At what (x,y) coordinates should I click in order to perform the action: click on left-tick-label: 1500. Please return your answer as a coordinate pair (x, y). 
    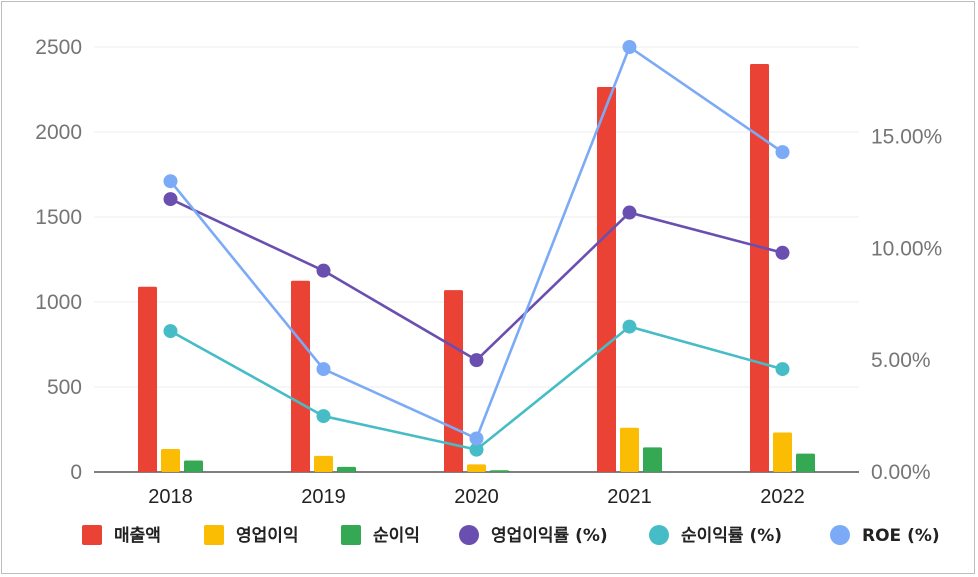
    Looking at the image, I should click on (58, 217).